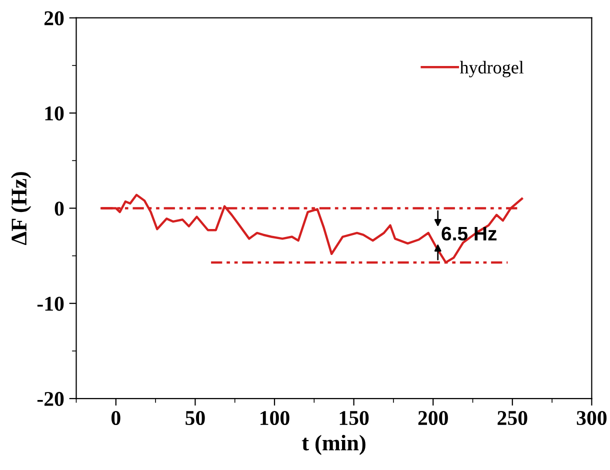 Image resolution: width=610 pixels, height=470 pixels. Describe the element at coordinates (54, 113) in the screenshot. I see `y-tick-label: 10` at that location.